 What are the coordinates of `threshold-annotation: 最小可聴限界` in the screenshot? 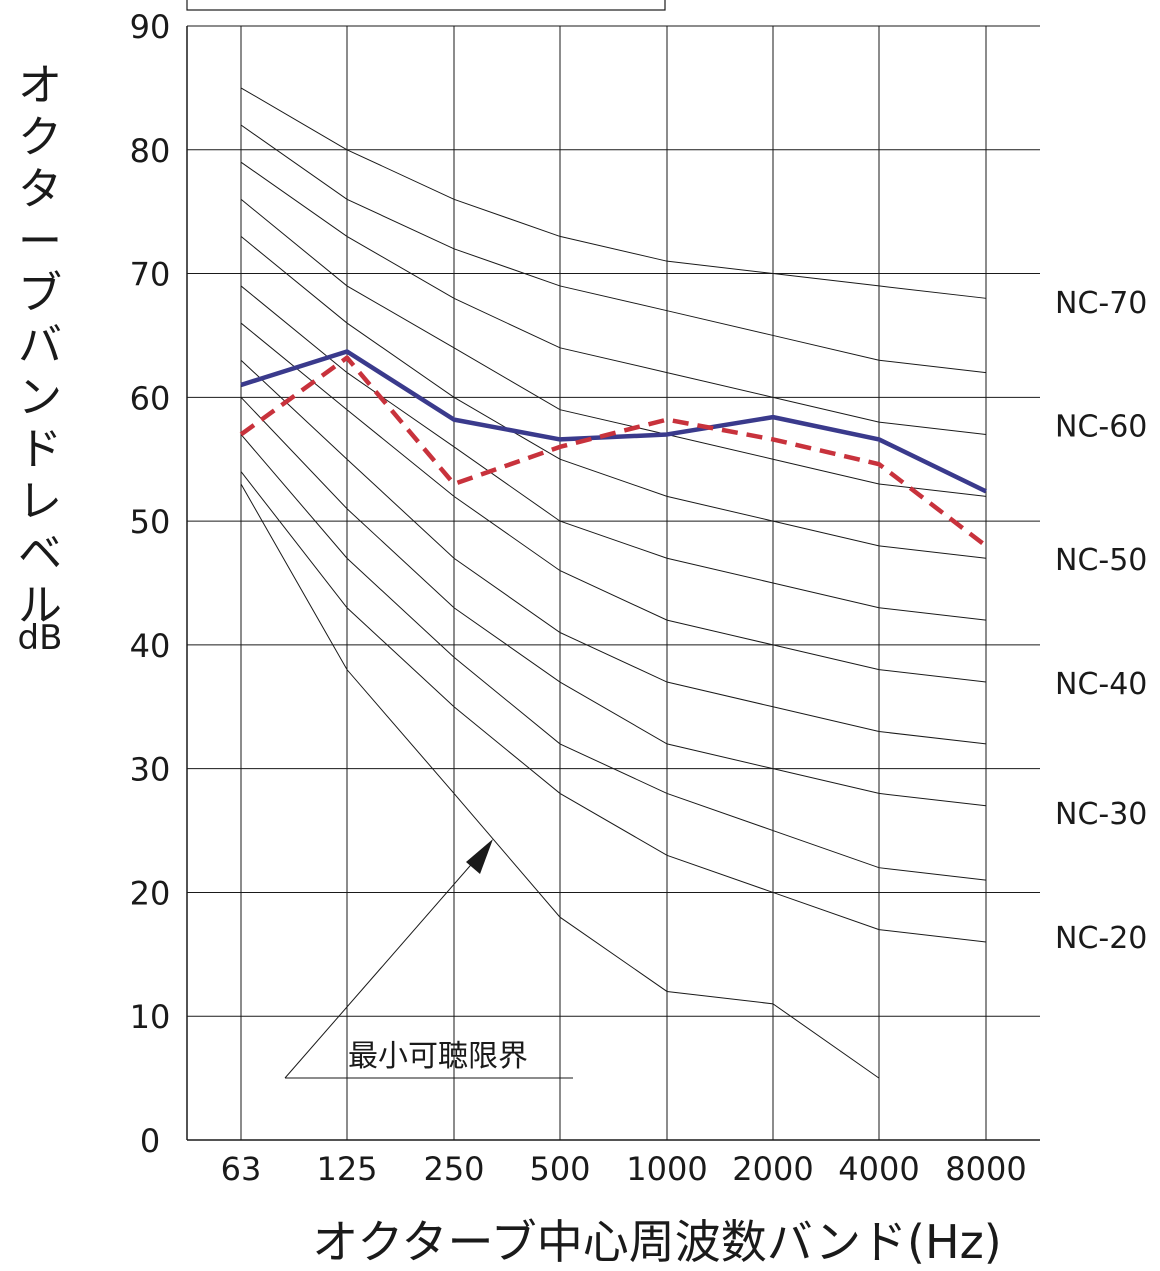 It's located at (428, 959).